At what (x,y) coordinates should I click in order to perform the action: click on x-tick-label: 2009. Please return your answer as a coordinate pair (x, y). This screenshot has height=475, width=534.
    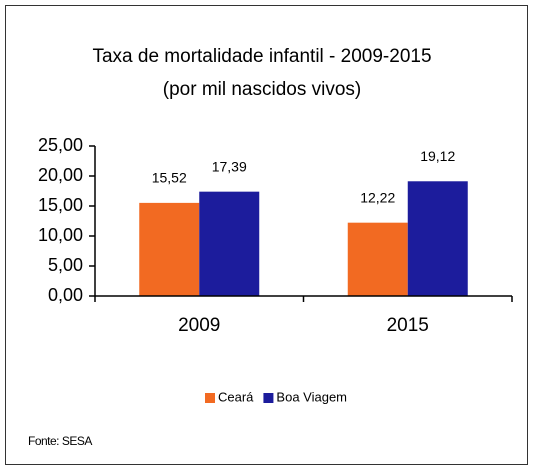
    Looking at the image, I should click on (199, 325).